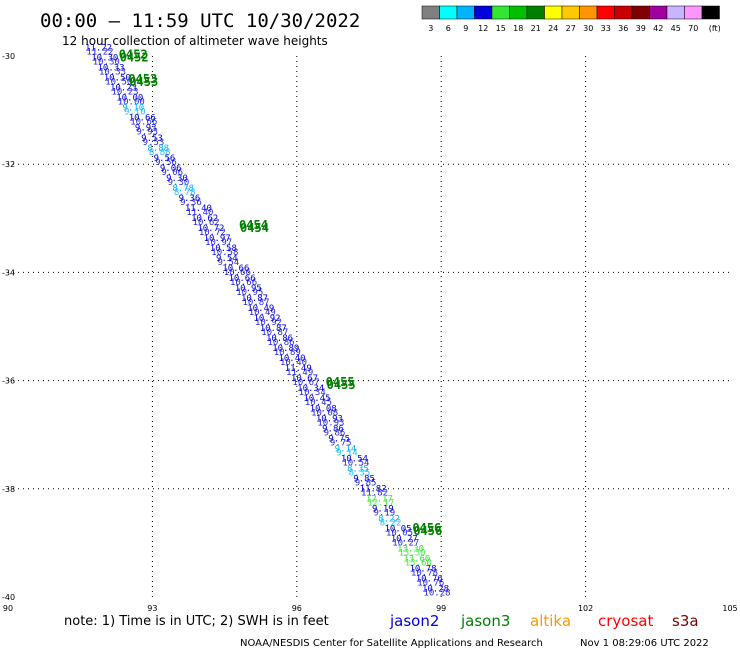 This screenshot has width=740, height=650. What do you see at coordinates (160, 153) in the screenshot?
I see `swh-value-overprint: 8.88` at bounding box center [160, 153].